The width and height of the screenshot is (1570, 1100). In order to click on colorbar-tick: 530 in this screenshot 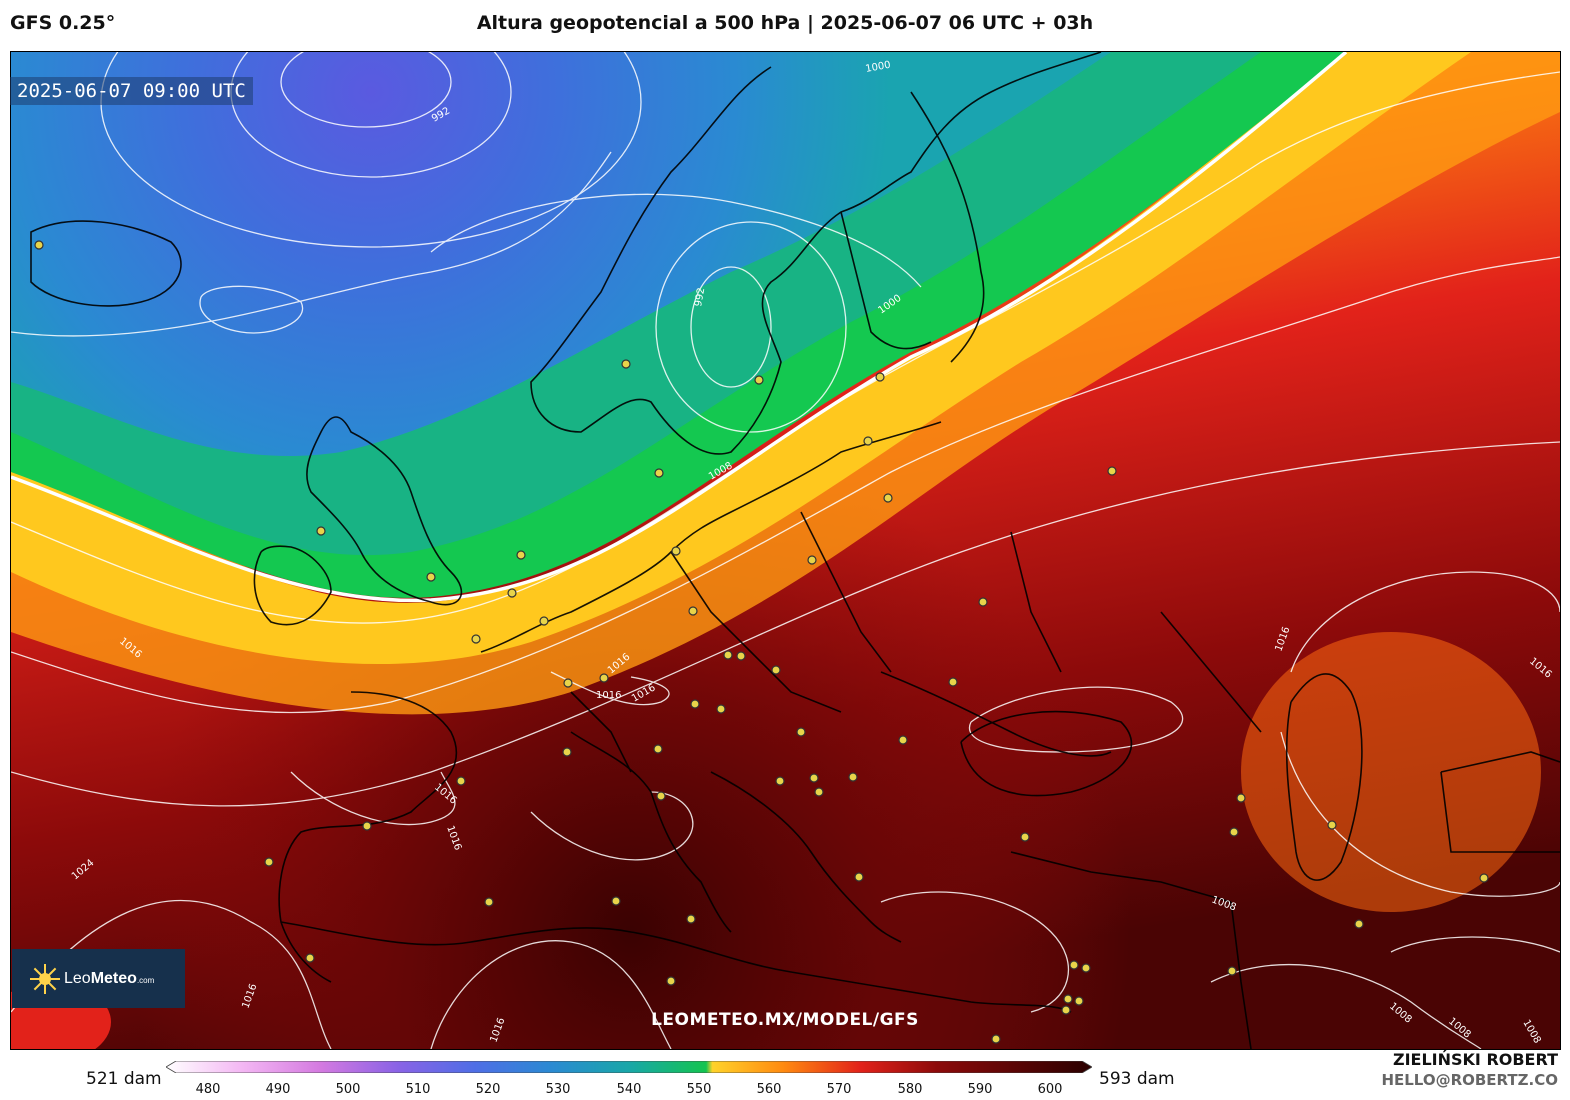, I will do `click(558, 1089)`.